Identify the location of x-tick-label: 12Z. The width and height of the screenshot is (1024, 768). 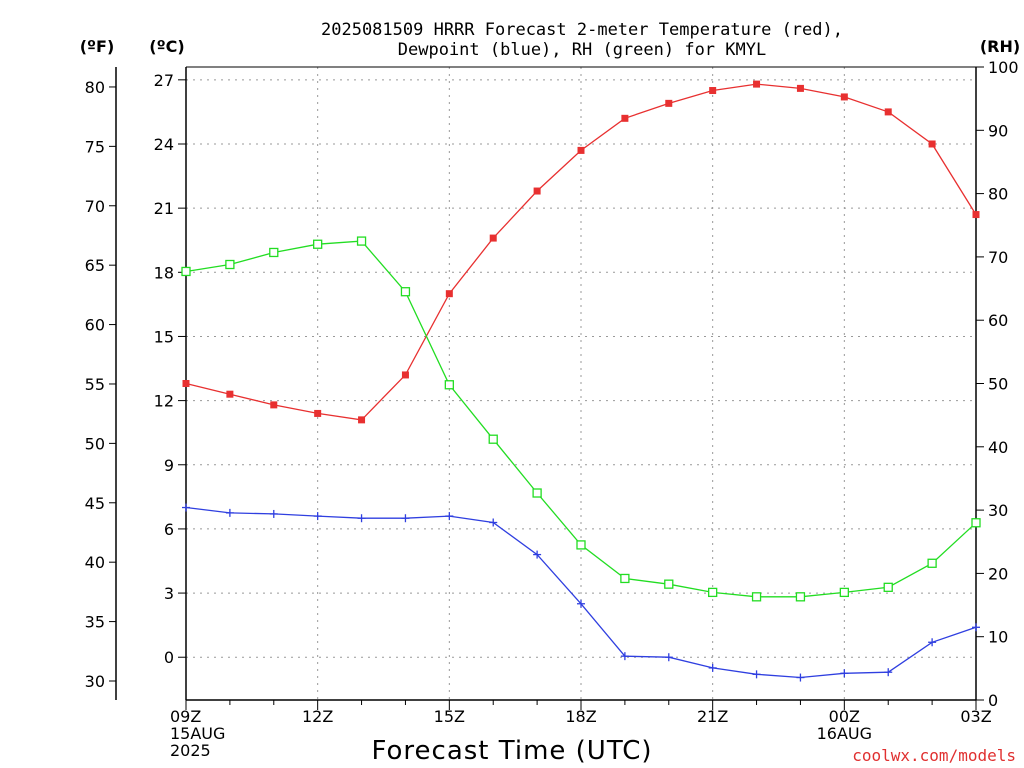
(317, 716).